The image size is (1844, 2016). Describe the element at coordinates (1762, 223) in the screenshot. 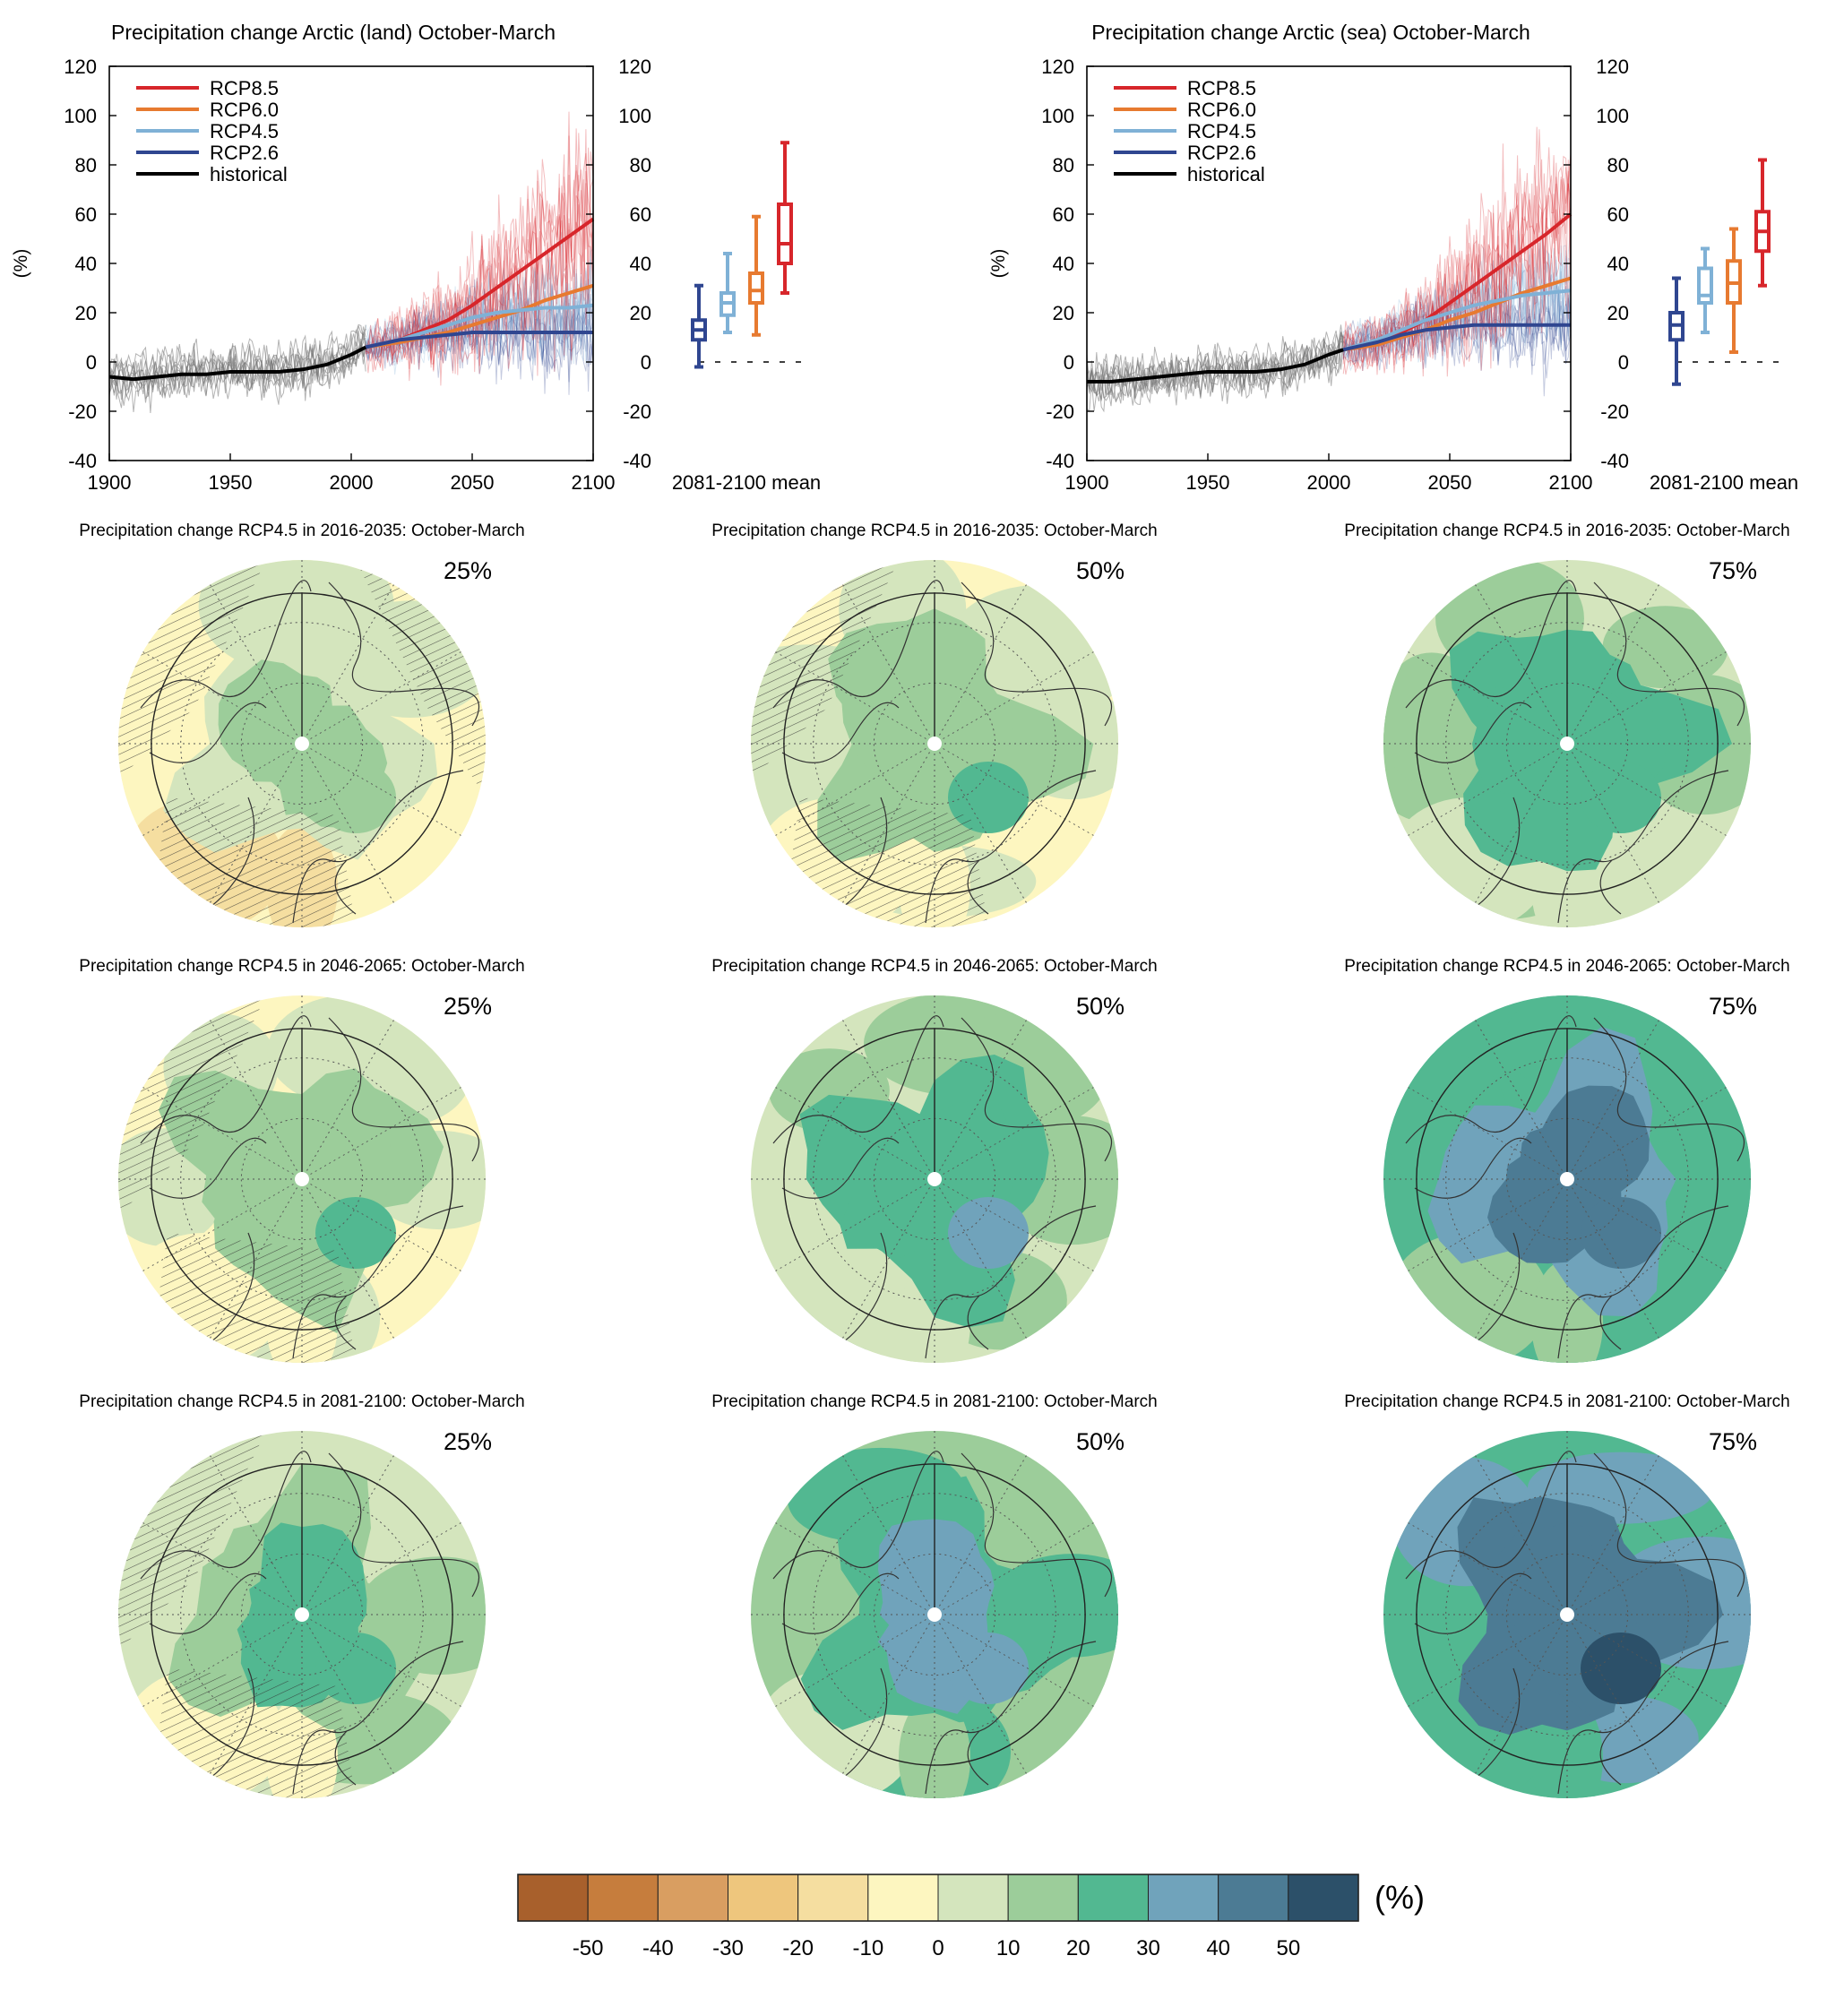

I see `box-plot-rcp85` at that location.